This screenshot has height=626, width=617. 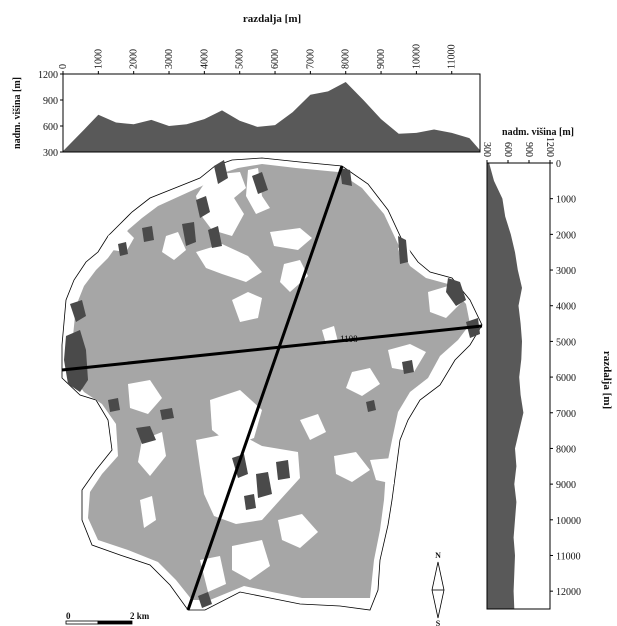 I want to click on right-y-tick-label: 6000, so click(x=566, y=378).